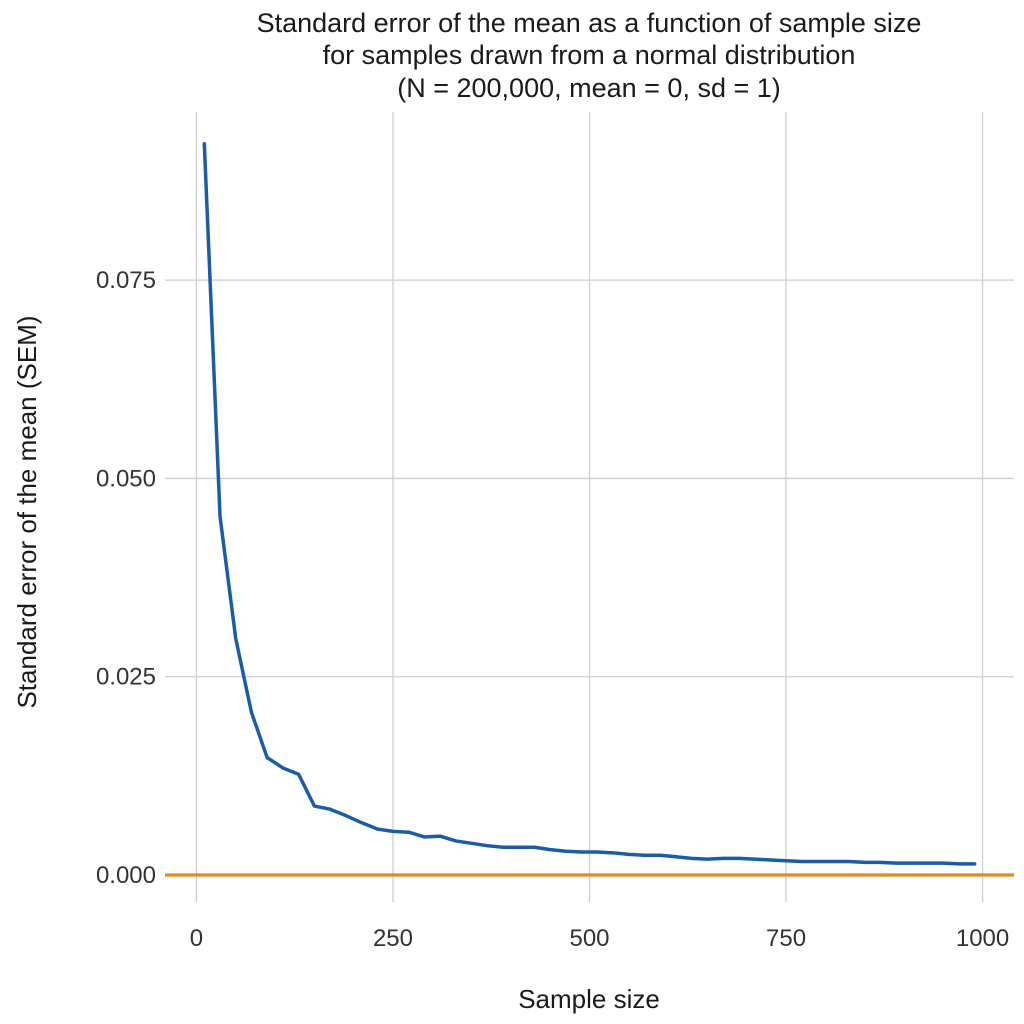  Describe the element at coordinates (786, 938) in the screenshot. I see `x-tick-label: 750` at that location.